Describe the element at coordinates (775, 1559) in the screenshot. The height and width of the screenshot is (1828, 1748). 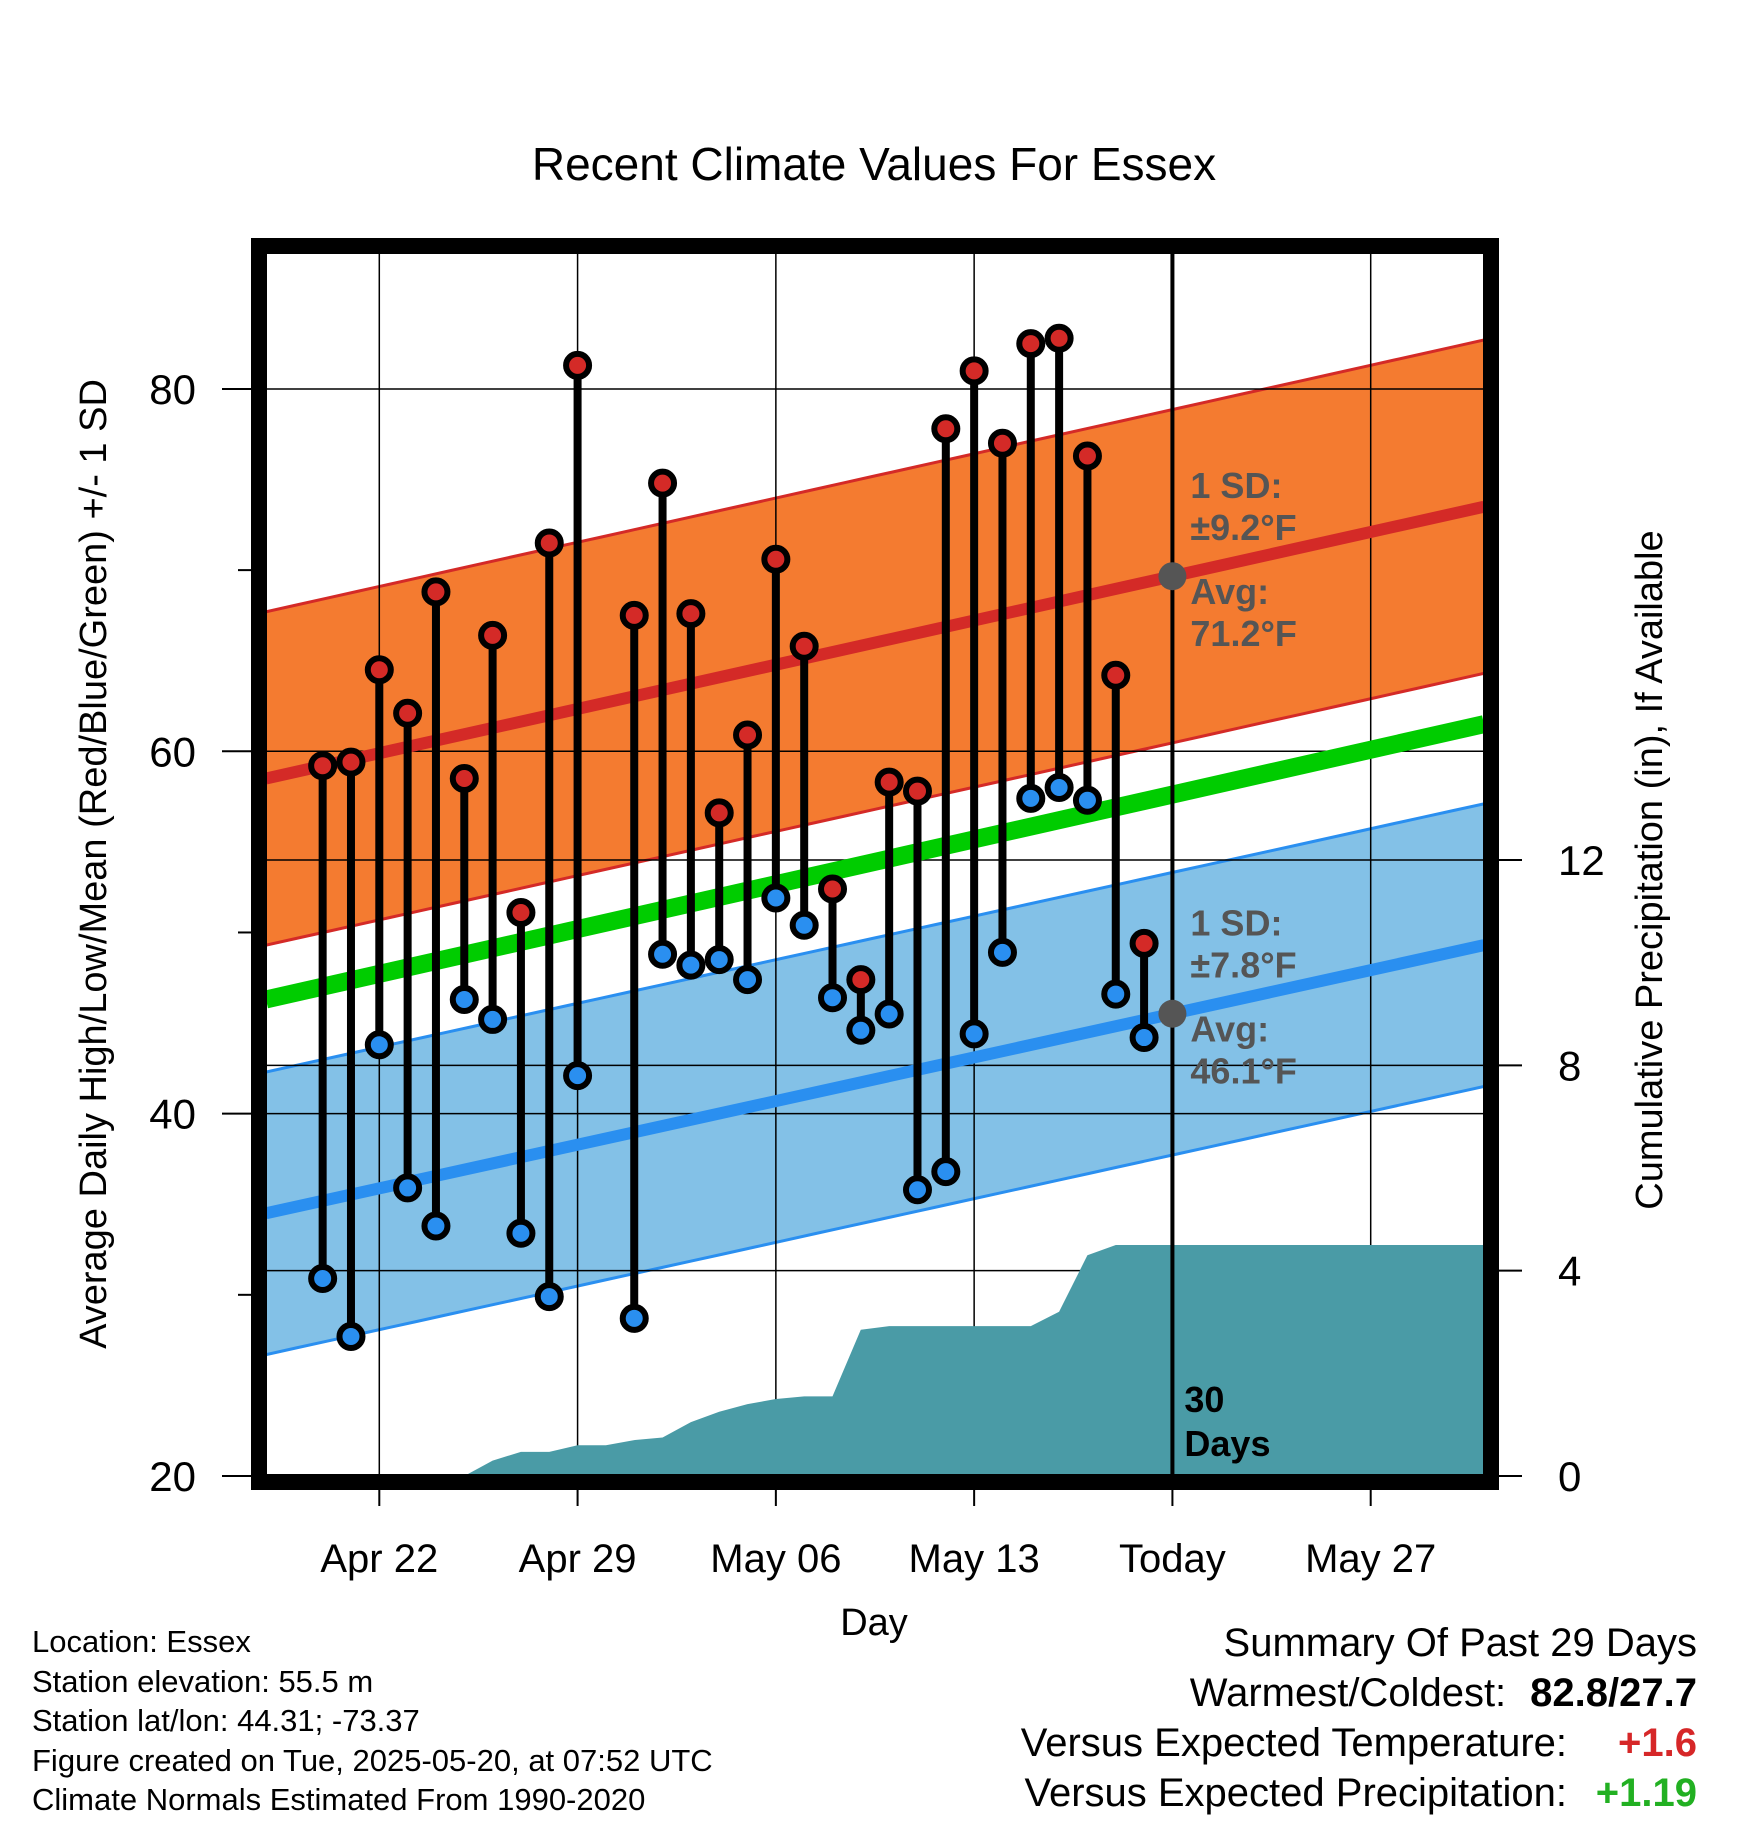
I see `x-tick-label: May 06` at that location.